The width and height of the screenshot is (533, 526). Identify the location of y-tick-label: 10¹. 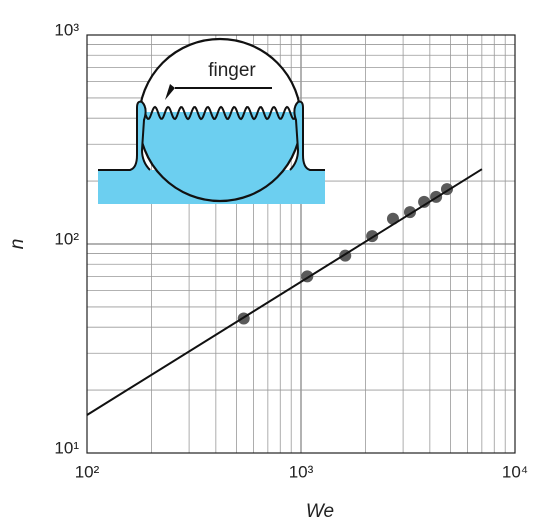
(66, 447).